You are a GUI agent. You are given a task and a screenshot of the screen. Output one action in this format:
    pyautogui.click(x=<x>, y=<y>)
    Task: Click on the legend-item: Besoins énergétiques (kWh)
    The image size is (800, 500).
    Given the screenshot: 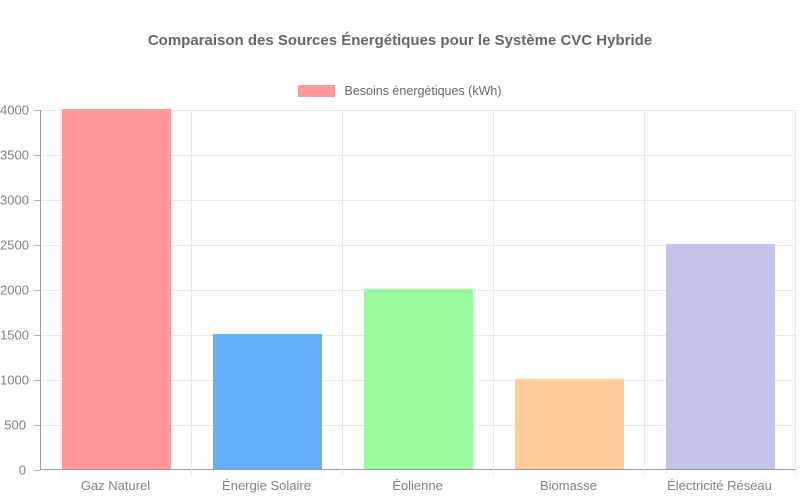 What is the action you would take?
    pyautogui.click(x=400, y=91)
    